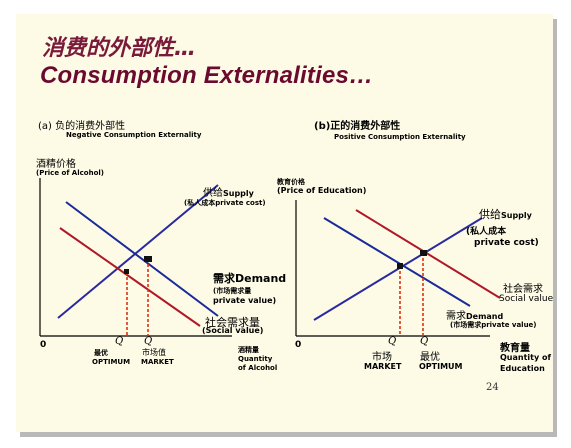 The image size is (571, 448). What do you see at coordinates (233, 330) in the screenshot?
I see `left-social-note: (Social value)` at bounding box center [233, 330].